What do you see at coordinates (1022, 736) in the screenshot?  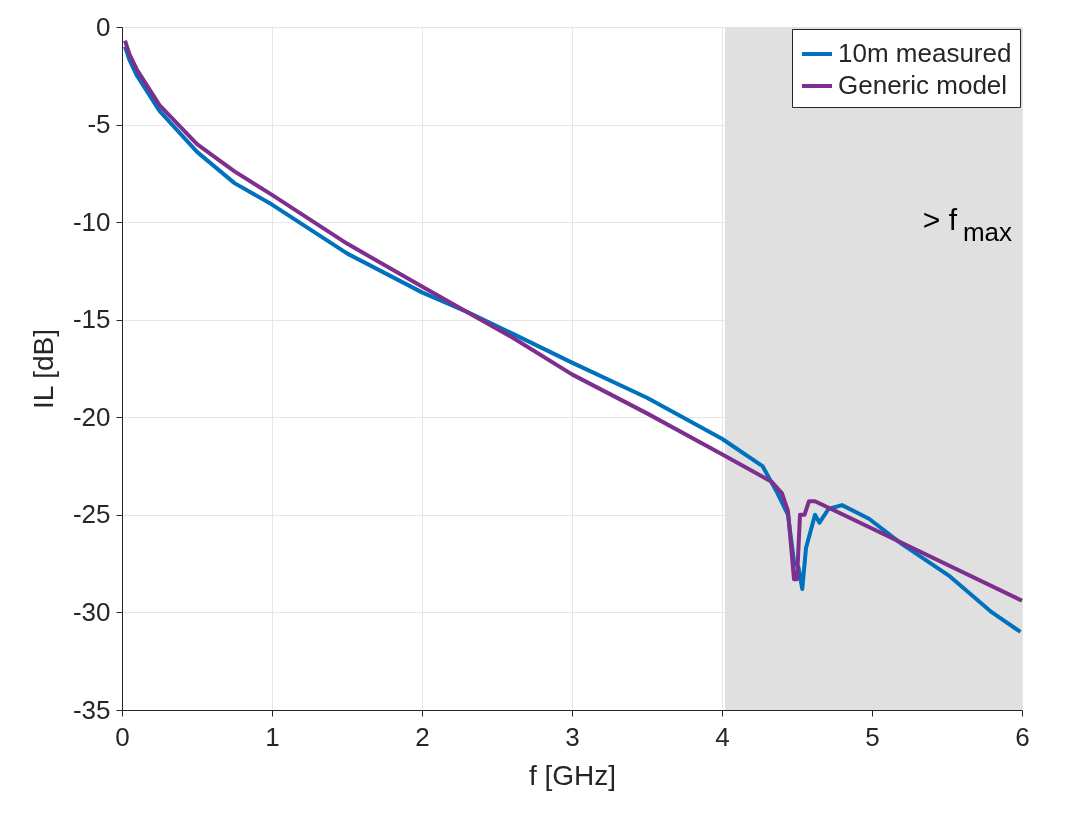 I see `x-tick-label: 6` at bounding box center [1022, 736].